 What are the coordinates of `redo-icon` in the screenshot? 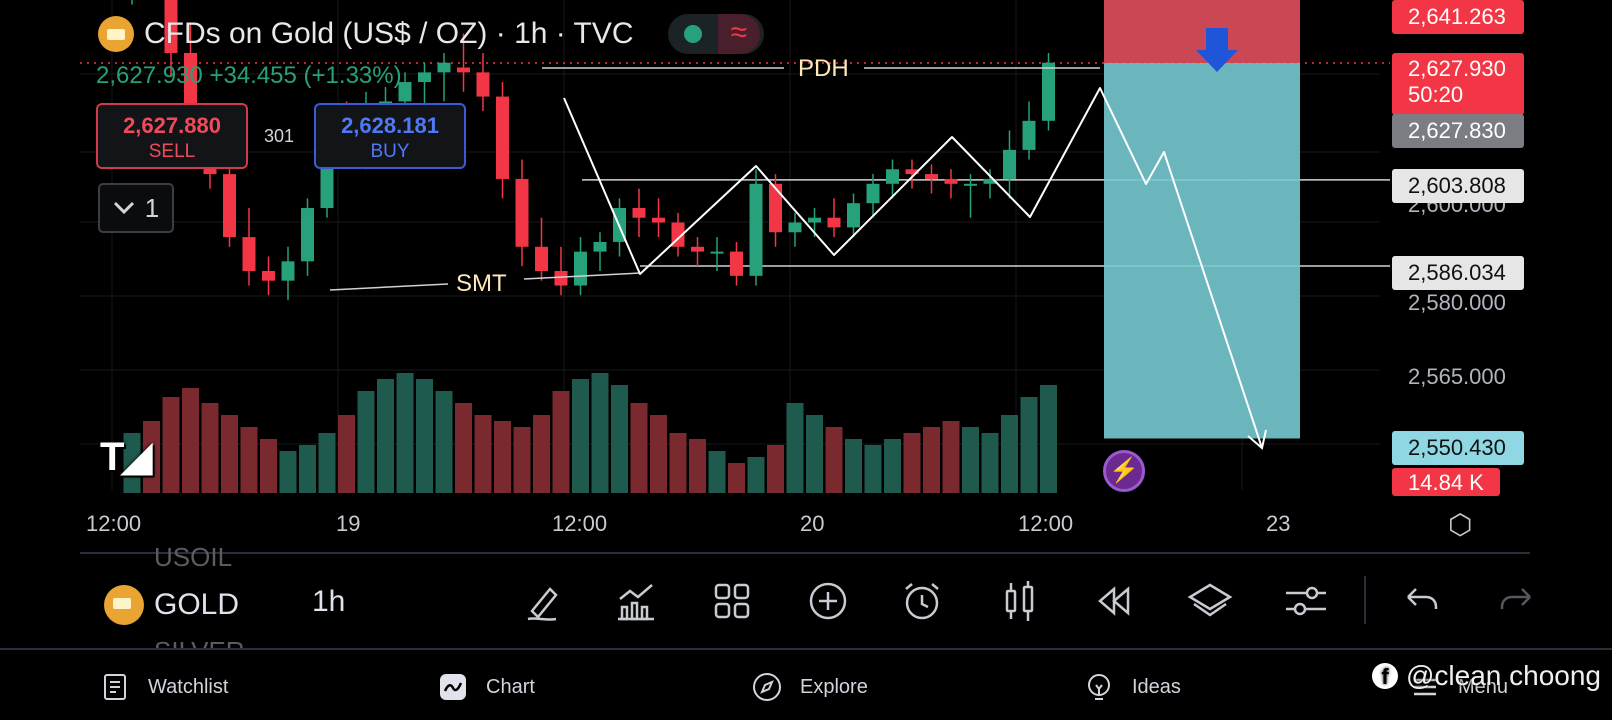 It's located at (1514, 601).